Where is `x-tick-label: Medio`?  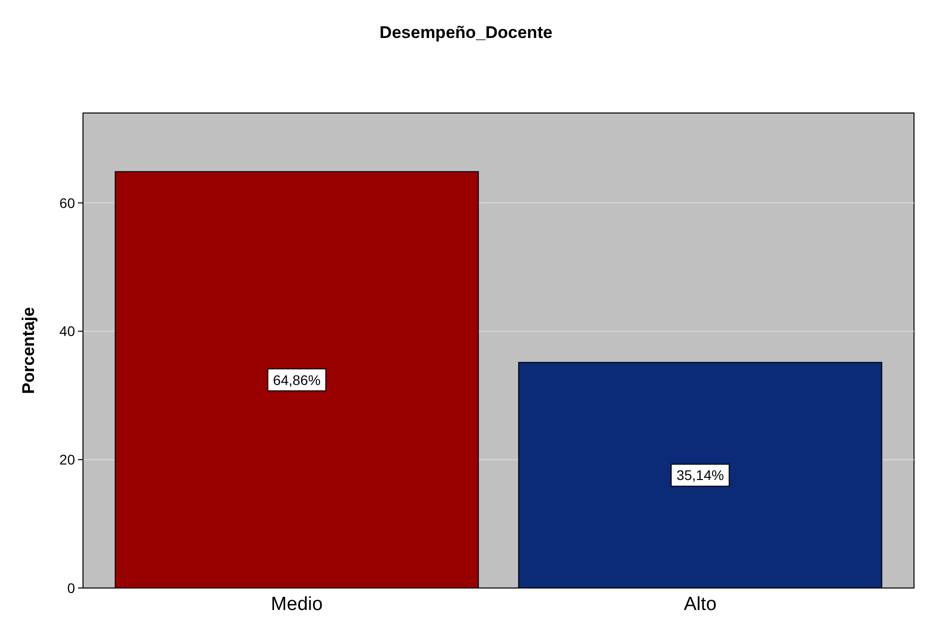
x-tick-label: Medio is located at coordinates (296, 604).